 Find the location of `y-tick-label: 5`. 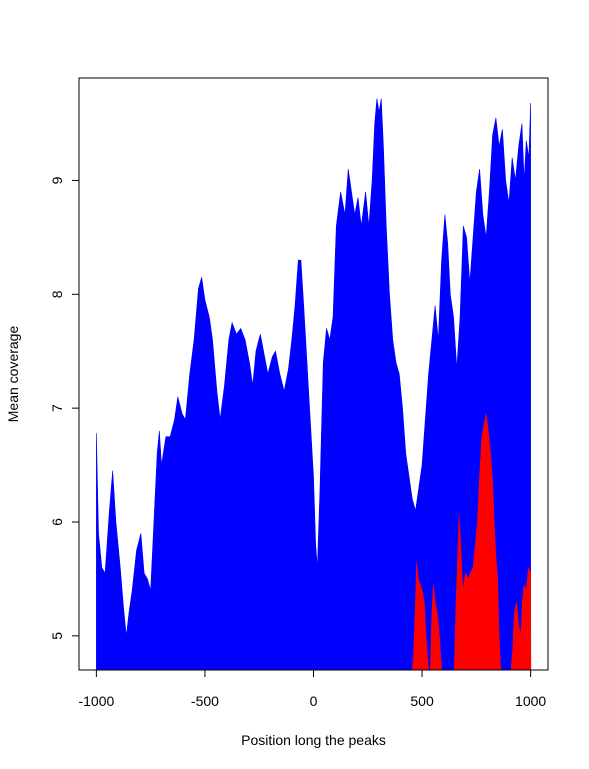

y-tick-label: 5 is located at coordinates (57, 636).